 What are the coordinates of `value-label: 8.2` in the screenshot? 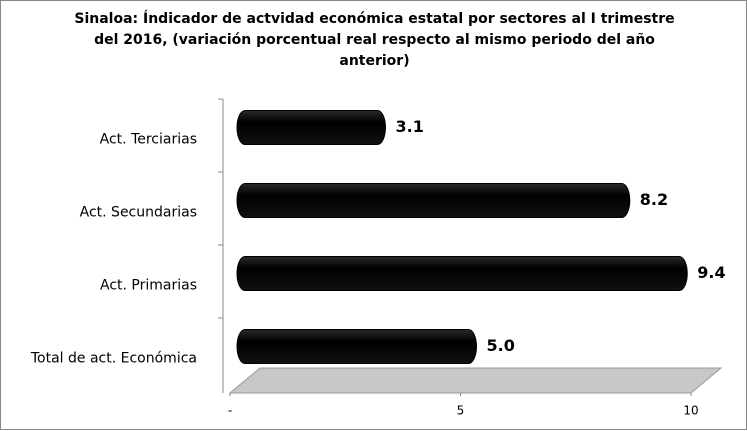 It's located at (654, 199).